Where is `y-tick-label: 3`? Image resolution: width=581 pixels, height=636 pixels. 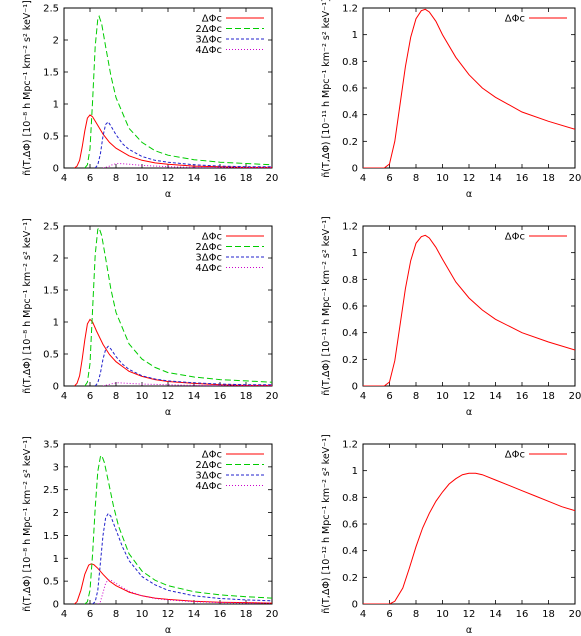 y-tick-label: 3 is located at coordinates (56, 467).